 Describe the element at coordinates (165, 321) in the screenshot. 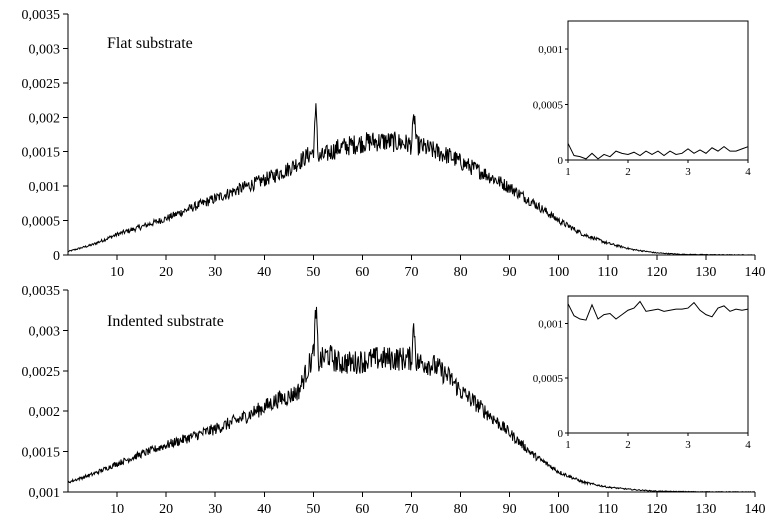

I see `panel-title: Indented substrate` at that location.